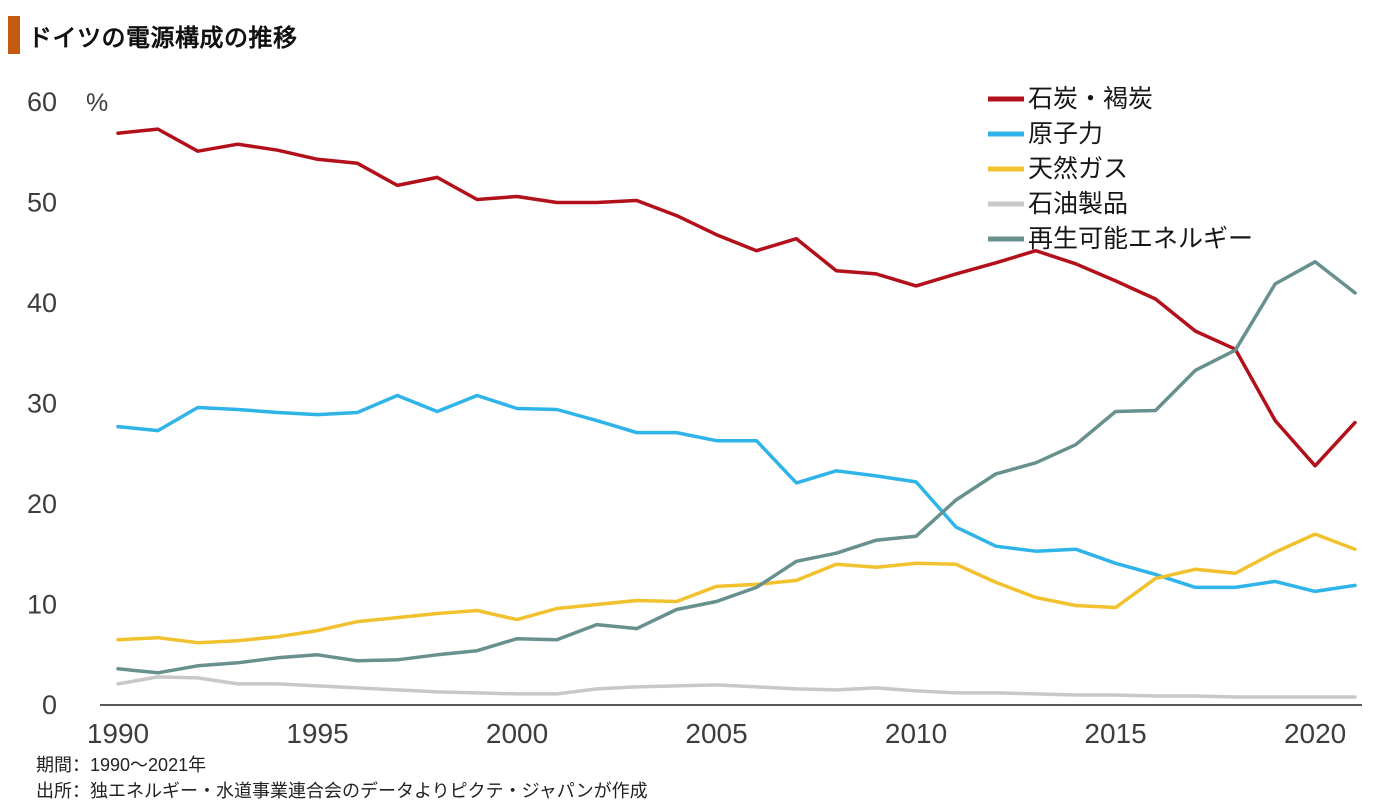 The width and height of the screenshot is (1395, 812). I want to click on y-tick-label: 30, so click(42, 404).